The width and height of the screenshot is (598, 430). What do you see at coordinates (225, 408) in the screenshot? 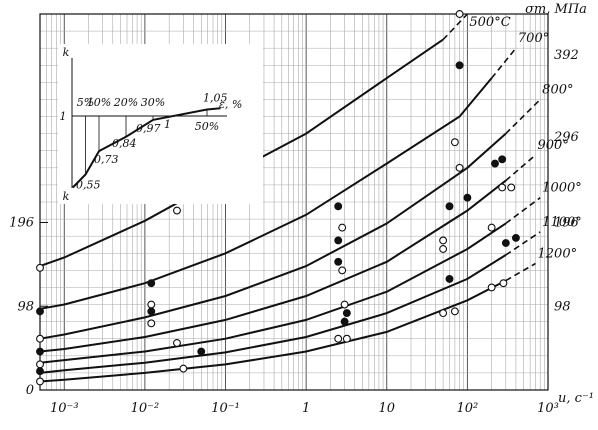
I see `x-tick-label: 10⁻¹` at bounding box center [225, 408].